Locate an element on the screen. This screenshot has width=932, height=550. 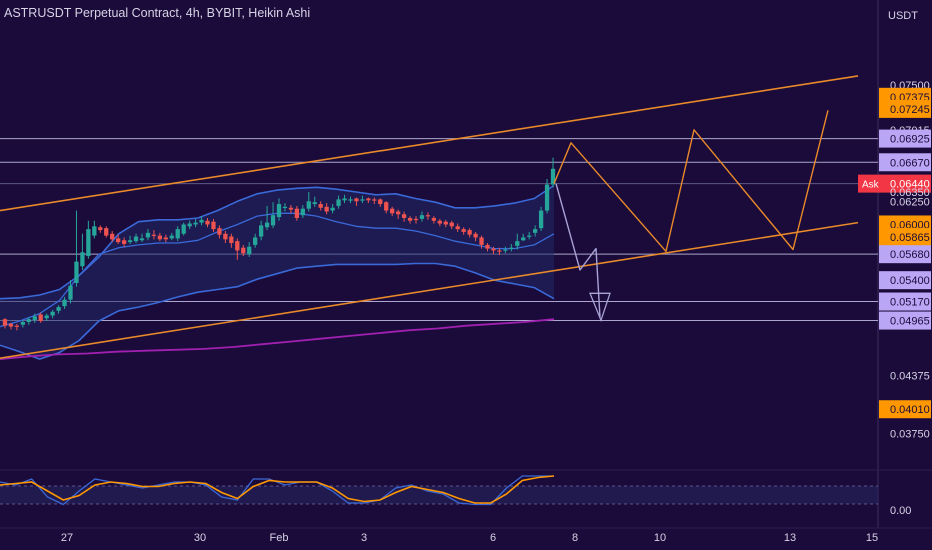
time-axis-label: 30 is located at coordinates (200, 538).